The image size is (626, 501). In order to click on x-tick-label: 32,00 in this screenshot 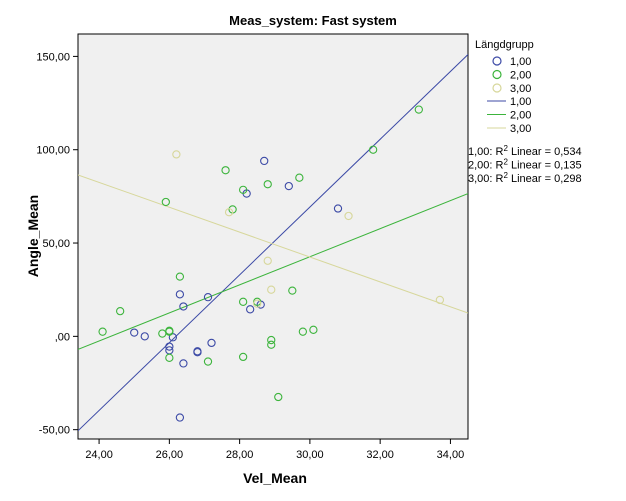, I will do `click(380, 455)`.